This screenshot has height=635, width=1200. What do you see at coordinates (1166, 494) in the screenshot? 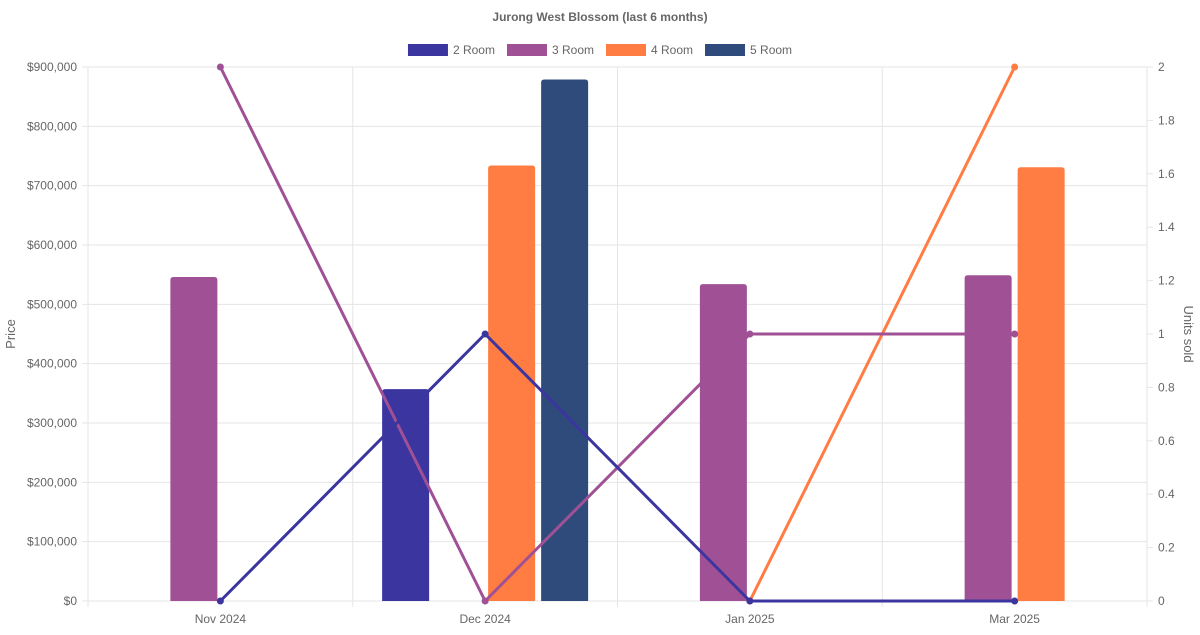
I see `right-tick-label: 0.4` at bounding box center [1166, 494].